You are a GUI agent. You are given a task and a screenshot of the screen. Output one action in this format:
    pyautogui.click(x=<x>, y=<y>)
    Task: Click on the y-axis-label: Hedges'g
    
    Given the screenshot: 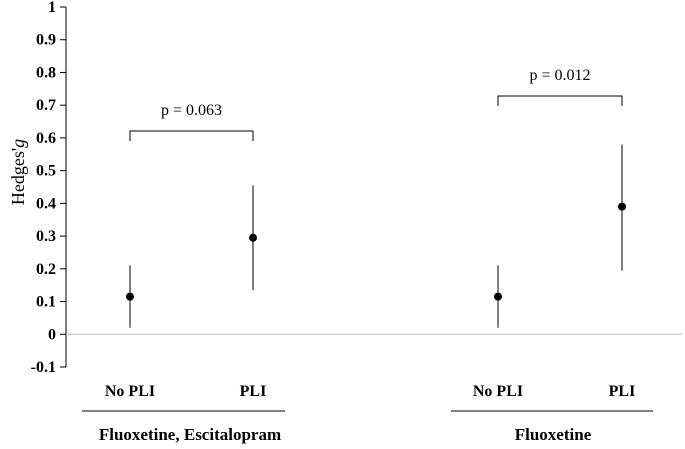 What is the action you would take?
    pyautogui.click(x=18, y=172)
    